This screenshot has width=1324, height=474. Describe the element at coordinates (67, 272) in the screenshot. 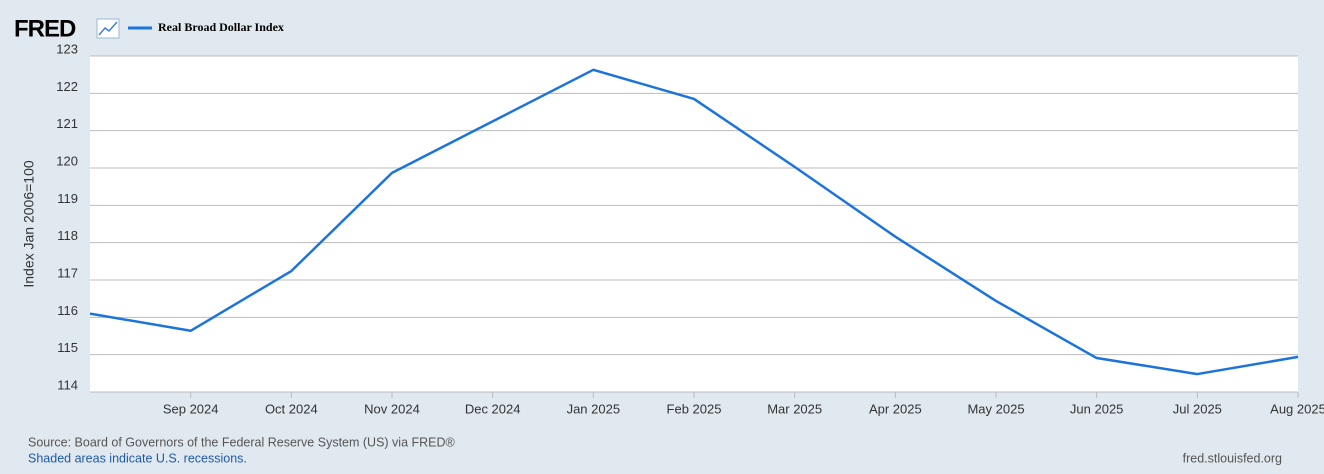

I see `y-tick-label: 117` at that location.